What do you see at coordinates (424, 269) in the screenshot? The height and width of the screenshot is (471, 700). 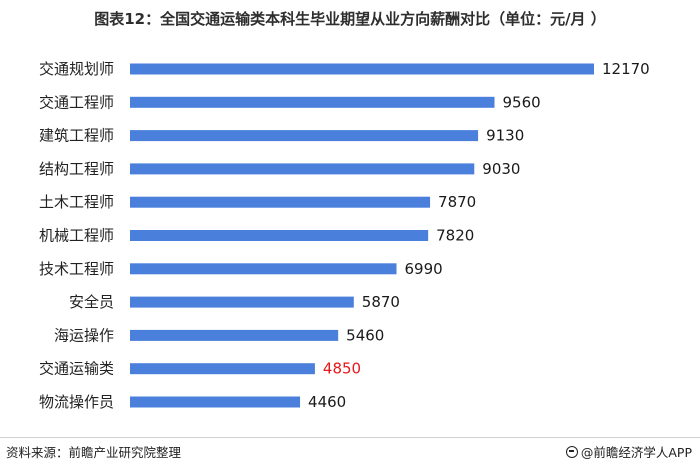 I see `value-label: 6990` at bounding box center [424, 269].